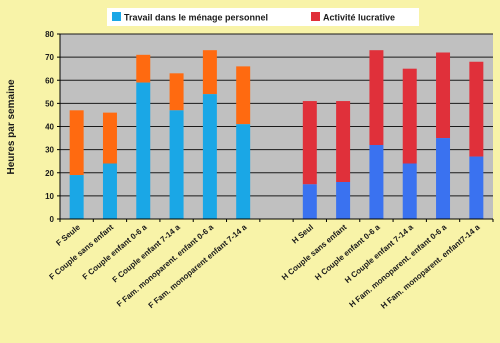 This screenshot has width=500, height=343. I want to click on y-tick-label: 70, so click(49, 57).